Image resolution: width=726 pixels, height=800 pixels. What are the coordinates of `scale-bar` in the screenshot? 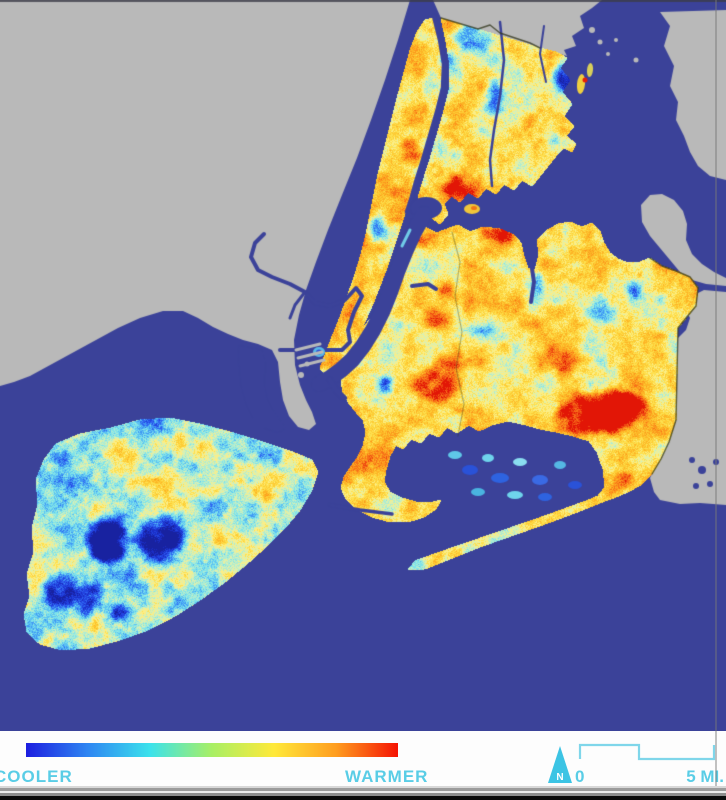 It's located at (647, 752).